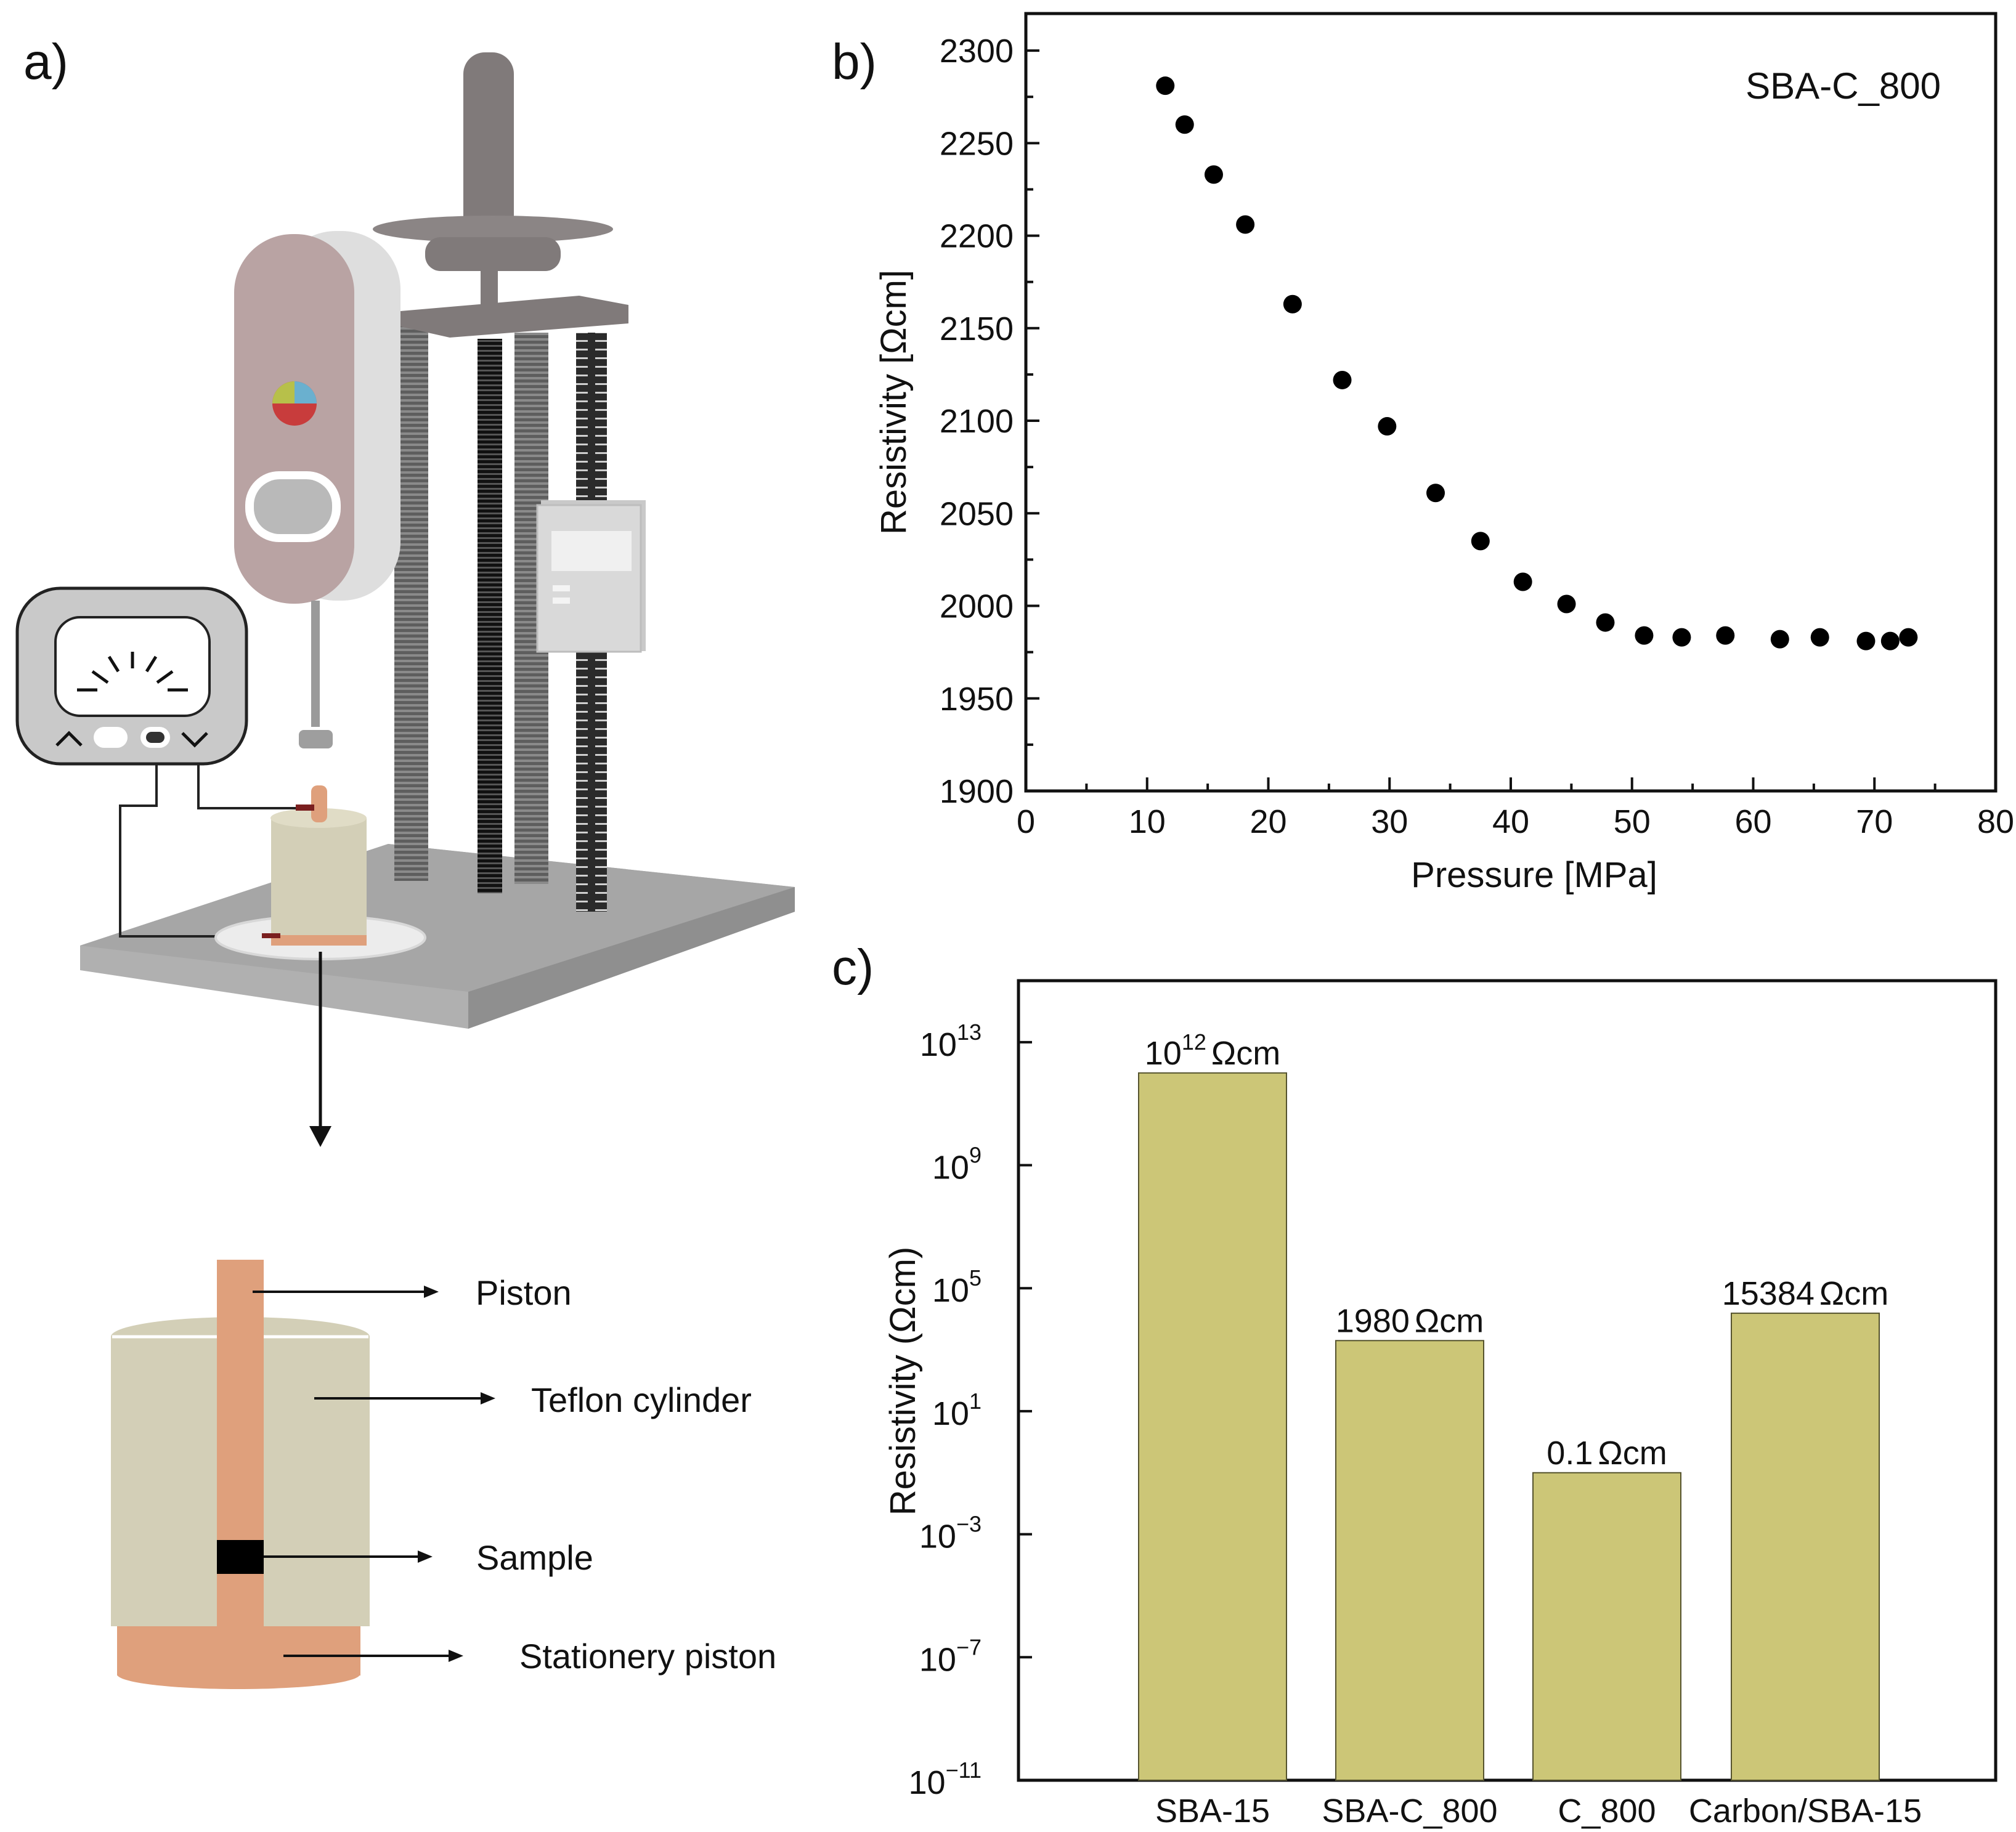 The width and height of the screenshot is (2016, 1832). I want to click on label-teflon-cylinder: Teflon cylinder, so click(641, 1399).